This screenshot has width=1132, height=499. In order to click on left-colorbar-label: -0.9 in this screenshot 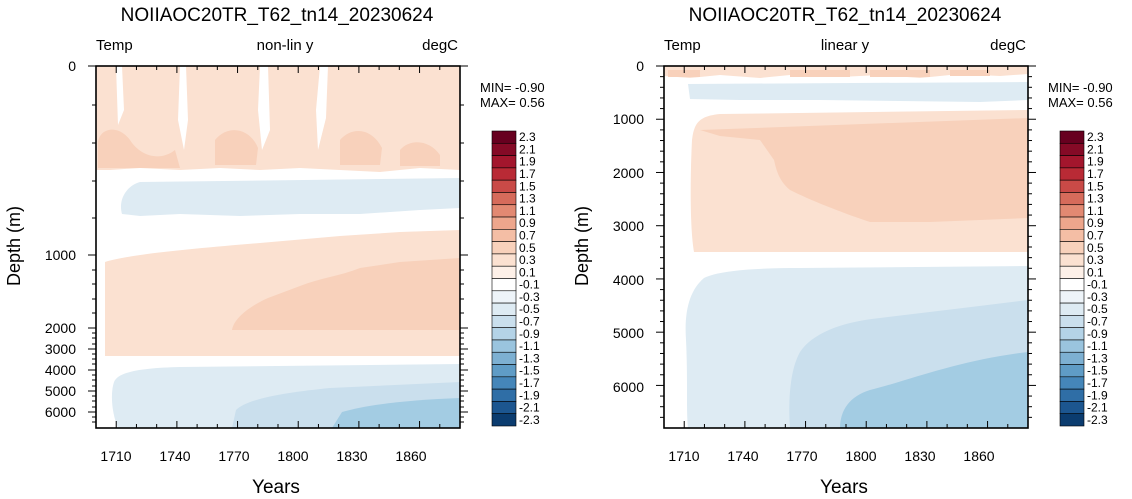, I will do `click(529, 334)`.